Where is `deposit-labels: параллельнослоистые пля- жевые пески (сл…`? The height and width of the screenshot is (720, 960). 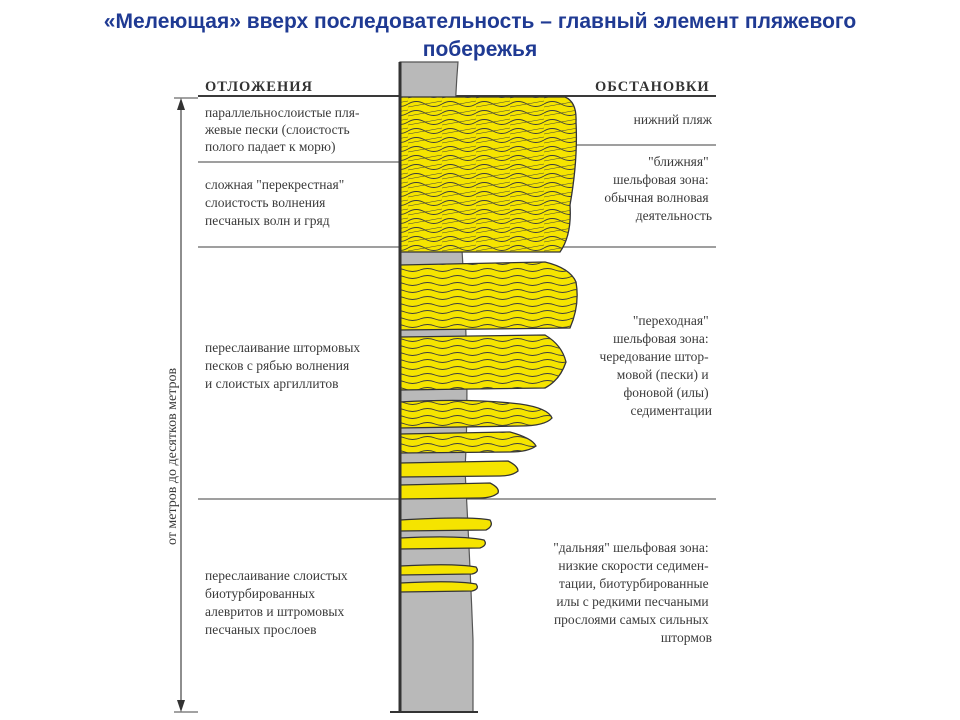 deposit-labels: параллельнослоистые пля- жевые пески (сл… is located at coordinates (284, 371).